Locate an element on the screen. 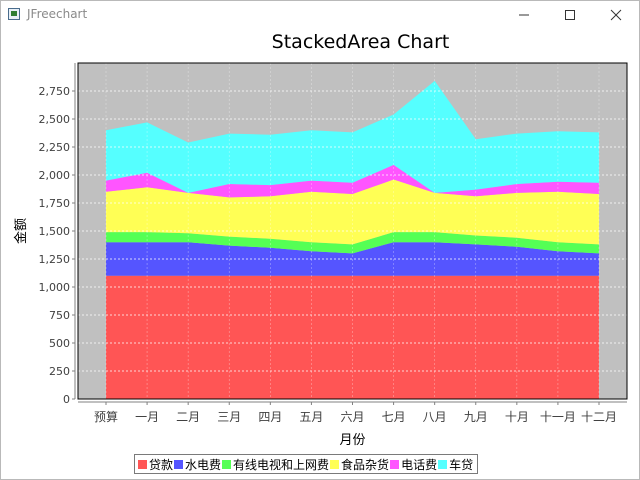 This screenshot has width=640, height=480. x-tick-label: 一月 is located at coordinates (147, 417).